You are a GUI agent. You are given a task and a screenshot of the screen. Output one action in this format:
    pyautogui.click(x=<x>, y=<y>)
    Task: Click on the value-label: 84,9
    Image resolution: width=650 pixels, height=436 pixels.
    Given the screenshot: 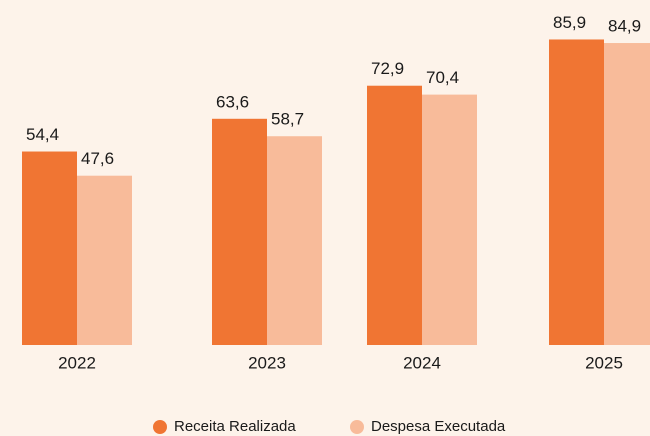 What is the action you would take?
    pyautogui.click(x=624, y=26)
    